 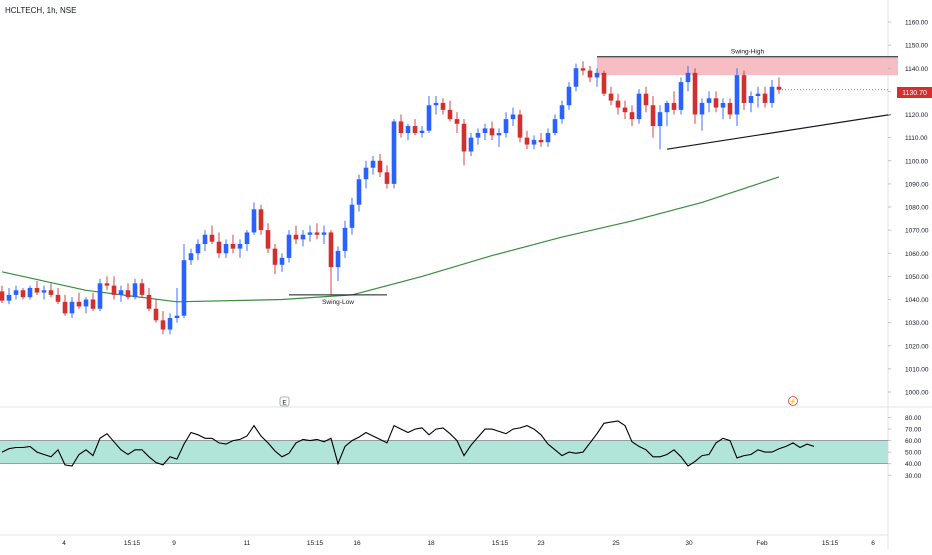 What do you see at coordinates (916, 69) in the screenshot?
I see `price-tick-label: 1140.00` at bounding box center [916, 69].